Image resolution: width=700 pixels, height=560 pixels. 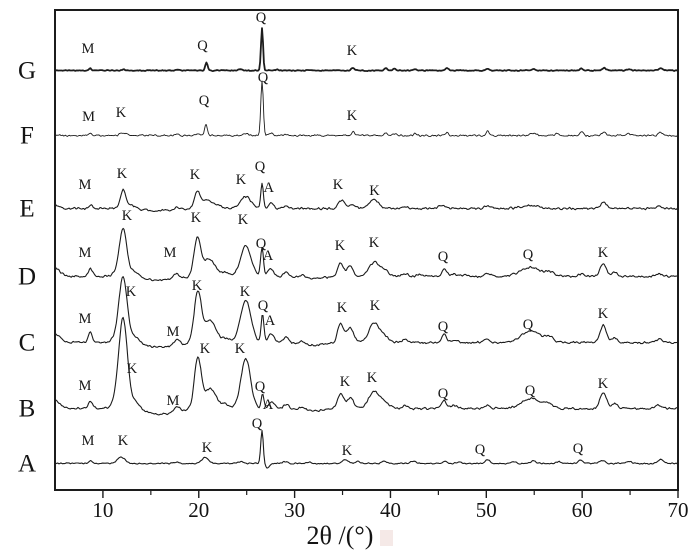 What do you see at coordinates (366, 449) in the screenshot?
I see `trace-A` at bounding box center [366, 449].